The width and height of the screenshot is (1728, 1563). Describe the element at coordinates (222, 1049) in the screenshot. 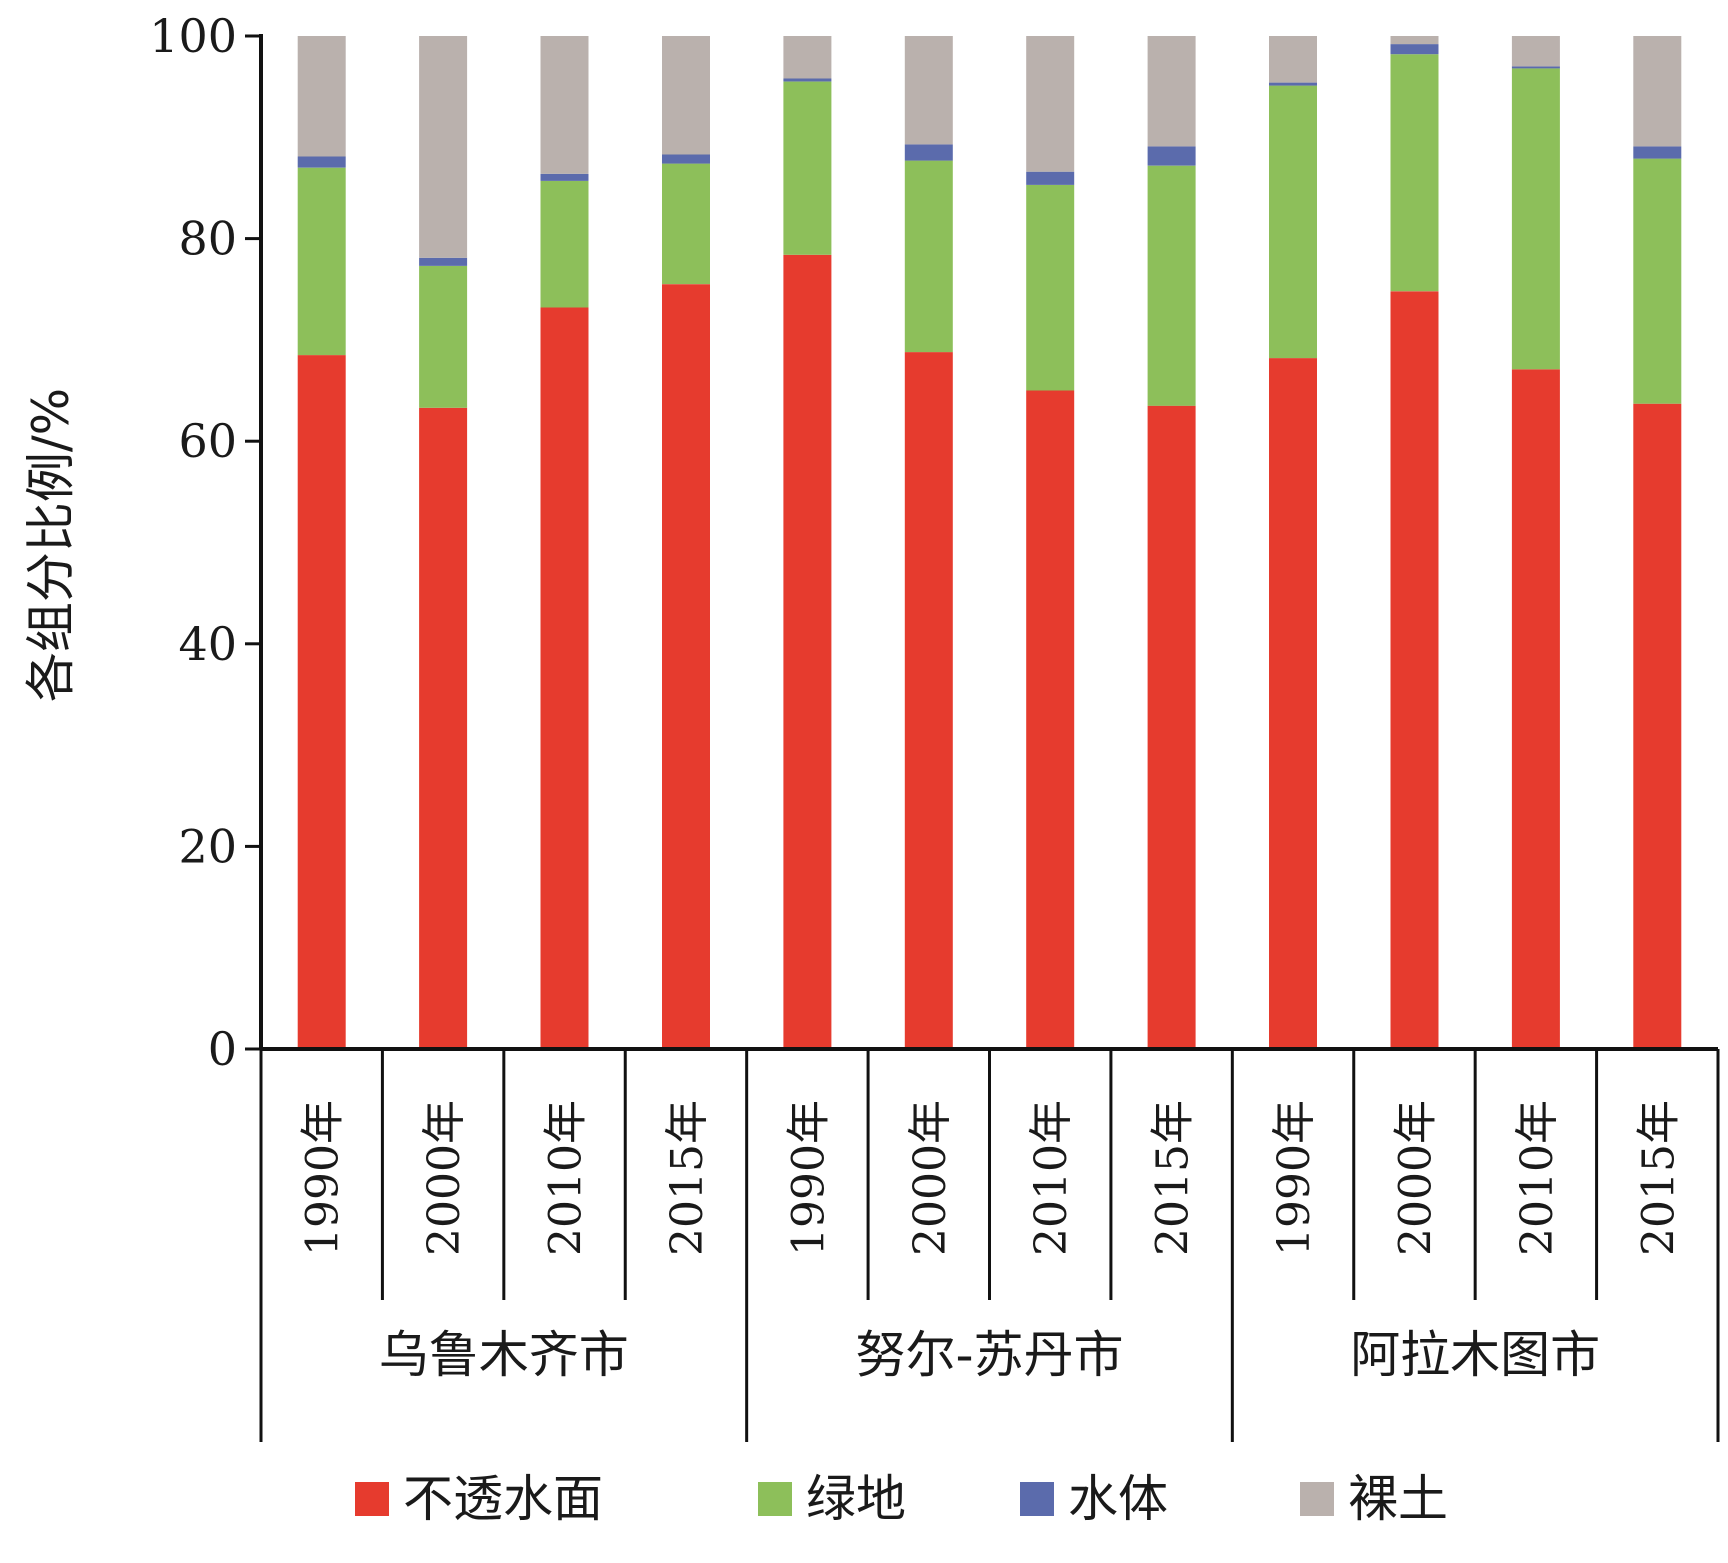

I see `y-tick-label-0: 0` at that location.